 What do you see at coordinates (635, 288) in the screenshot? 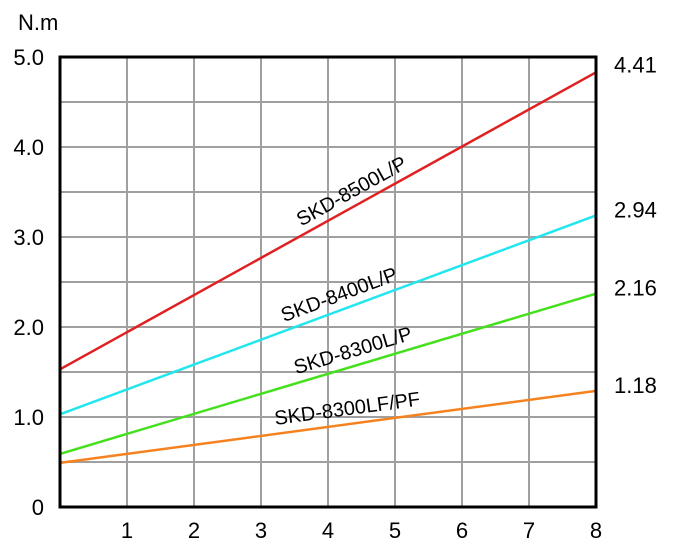
I see `series-end-value-label: 2.16` at bounding box center [635, 288].